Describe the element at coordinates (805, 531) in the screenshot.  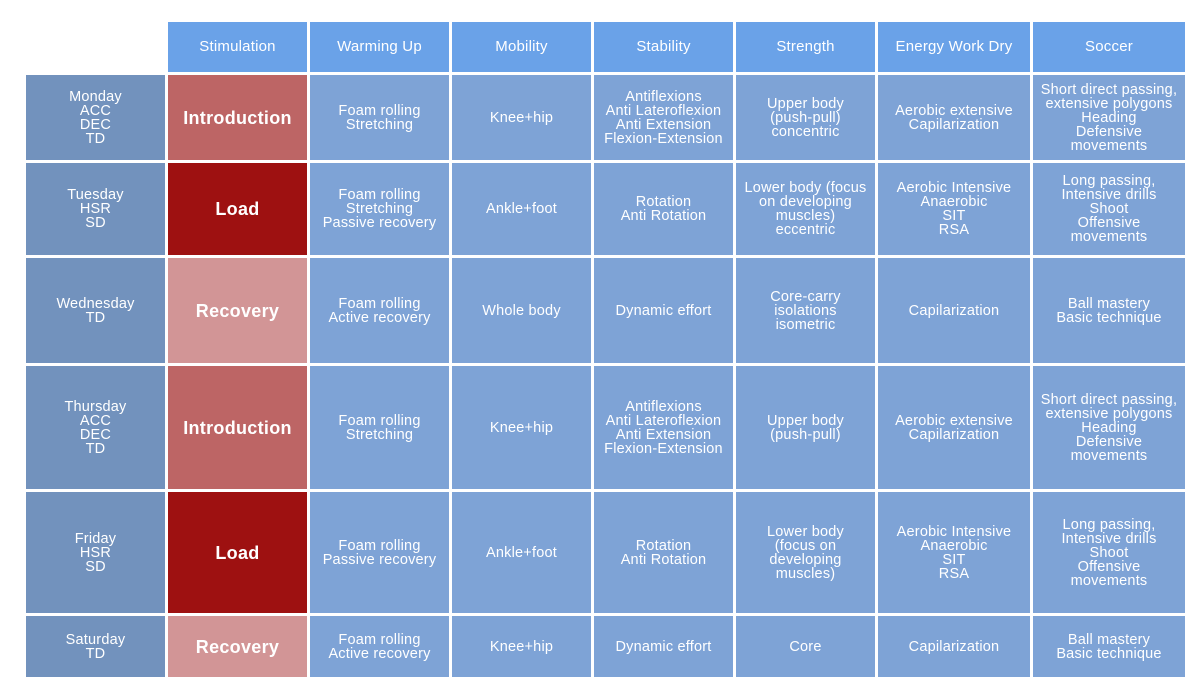
I see `cell-line: Lower body` at that location.